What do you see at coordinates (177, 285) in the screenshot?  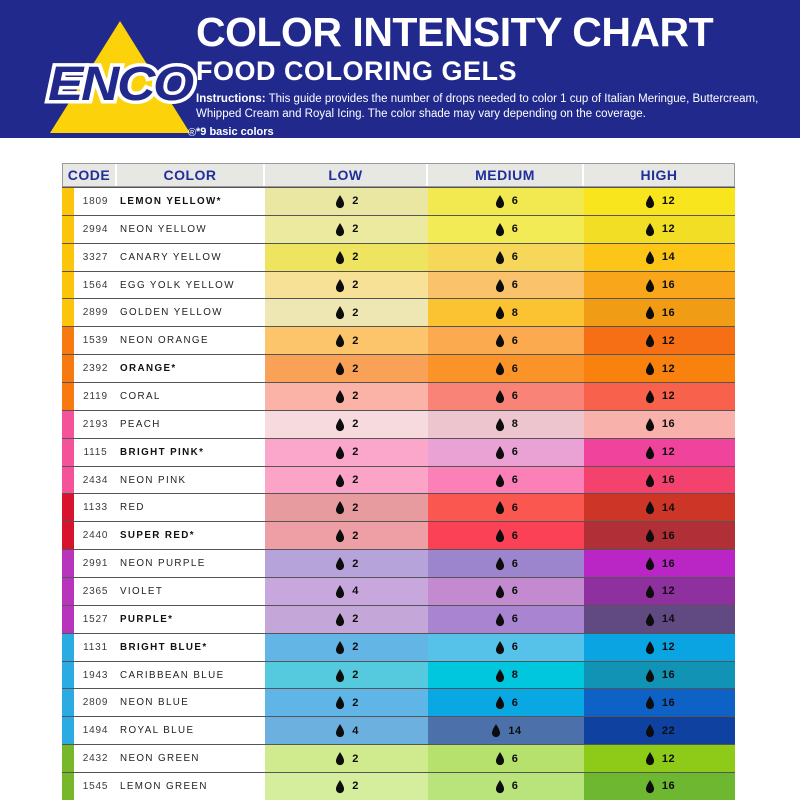 I see `color-name: EGG YOLK YELLOW` at bounding box center [177, 285].